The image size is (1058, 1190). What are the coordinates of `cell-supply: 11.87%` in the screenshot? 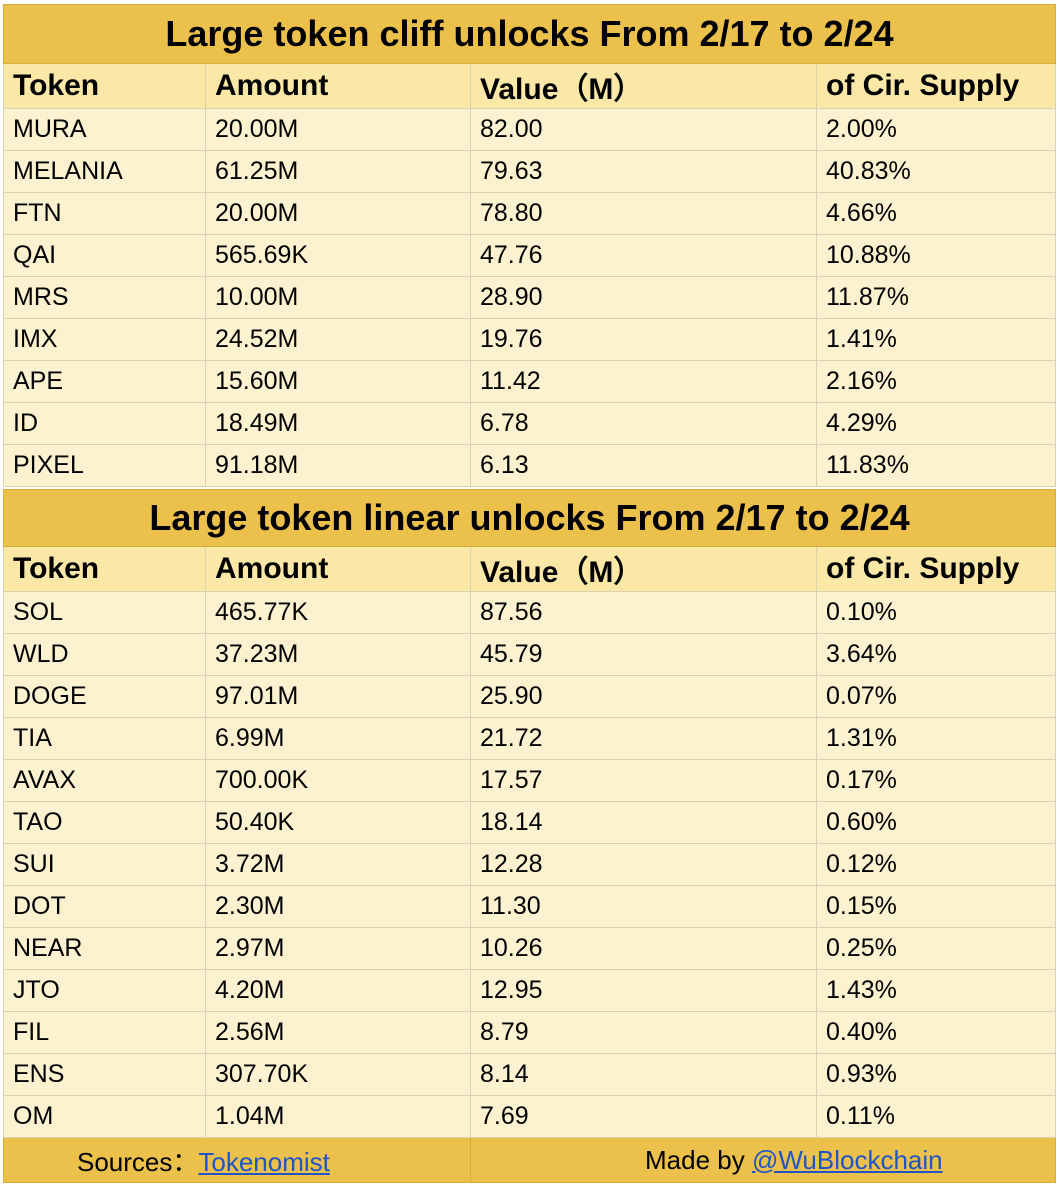 It's located at (936, 297).